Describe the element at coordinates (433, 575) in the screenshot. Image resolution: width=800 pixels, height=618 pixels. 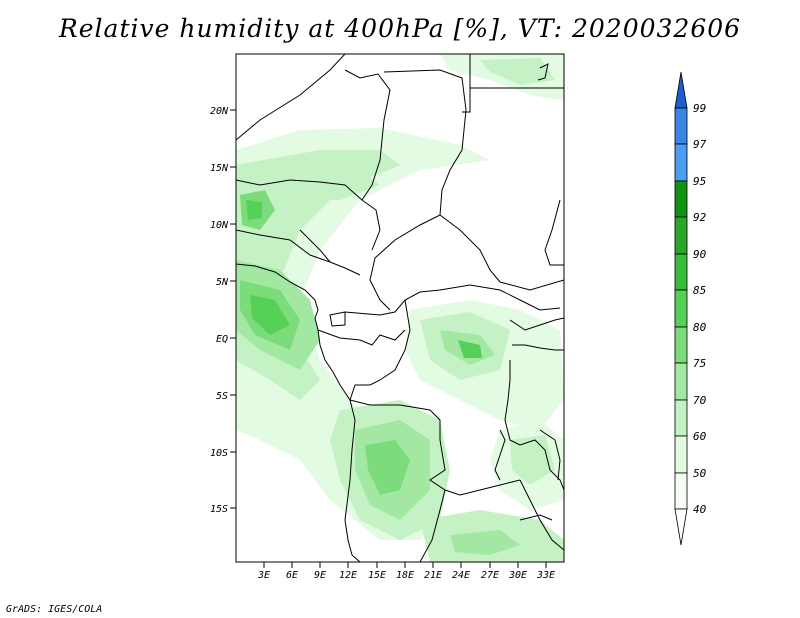
I see `lon-label: 21E` at that location.